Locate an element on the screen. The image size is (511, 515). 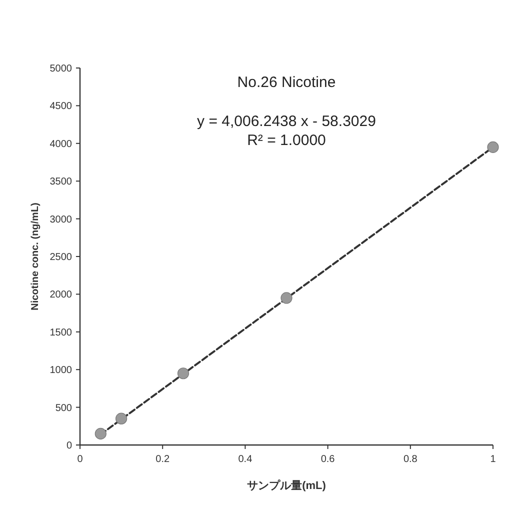
y-tick-label: 1500 is located at coordinates (61, 332).